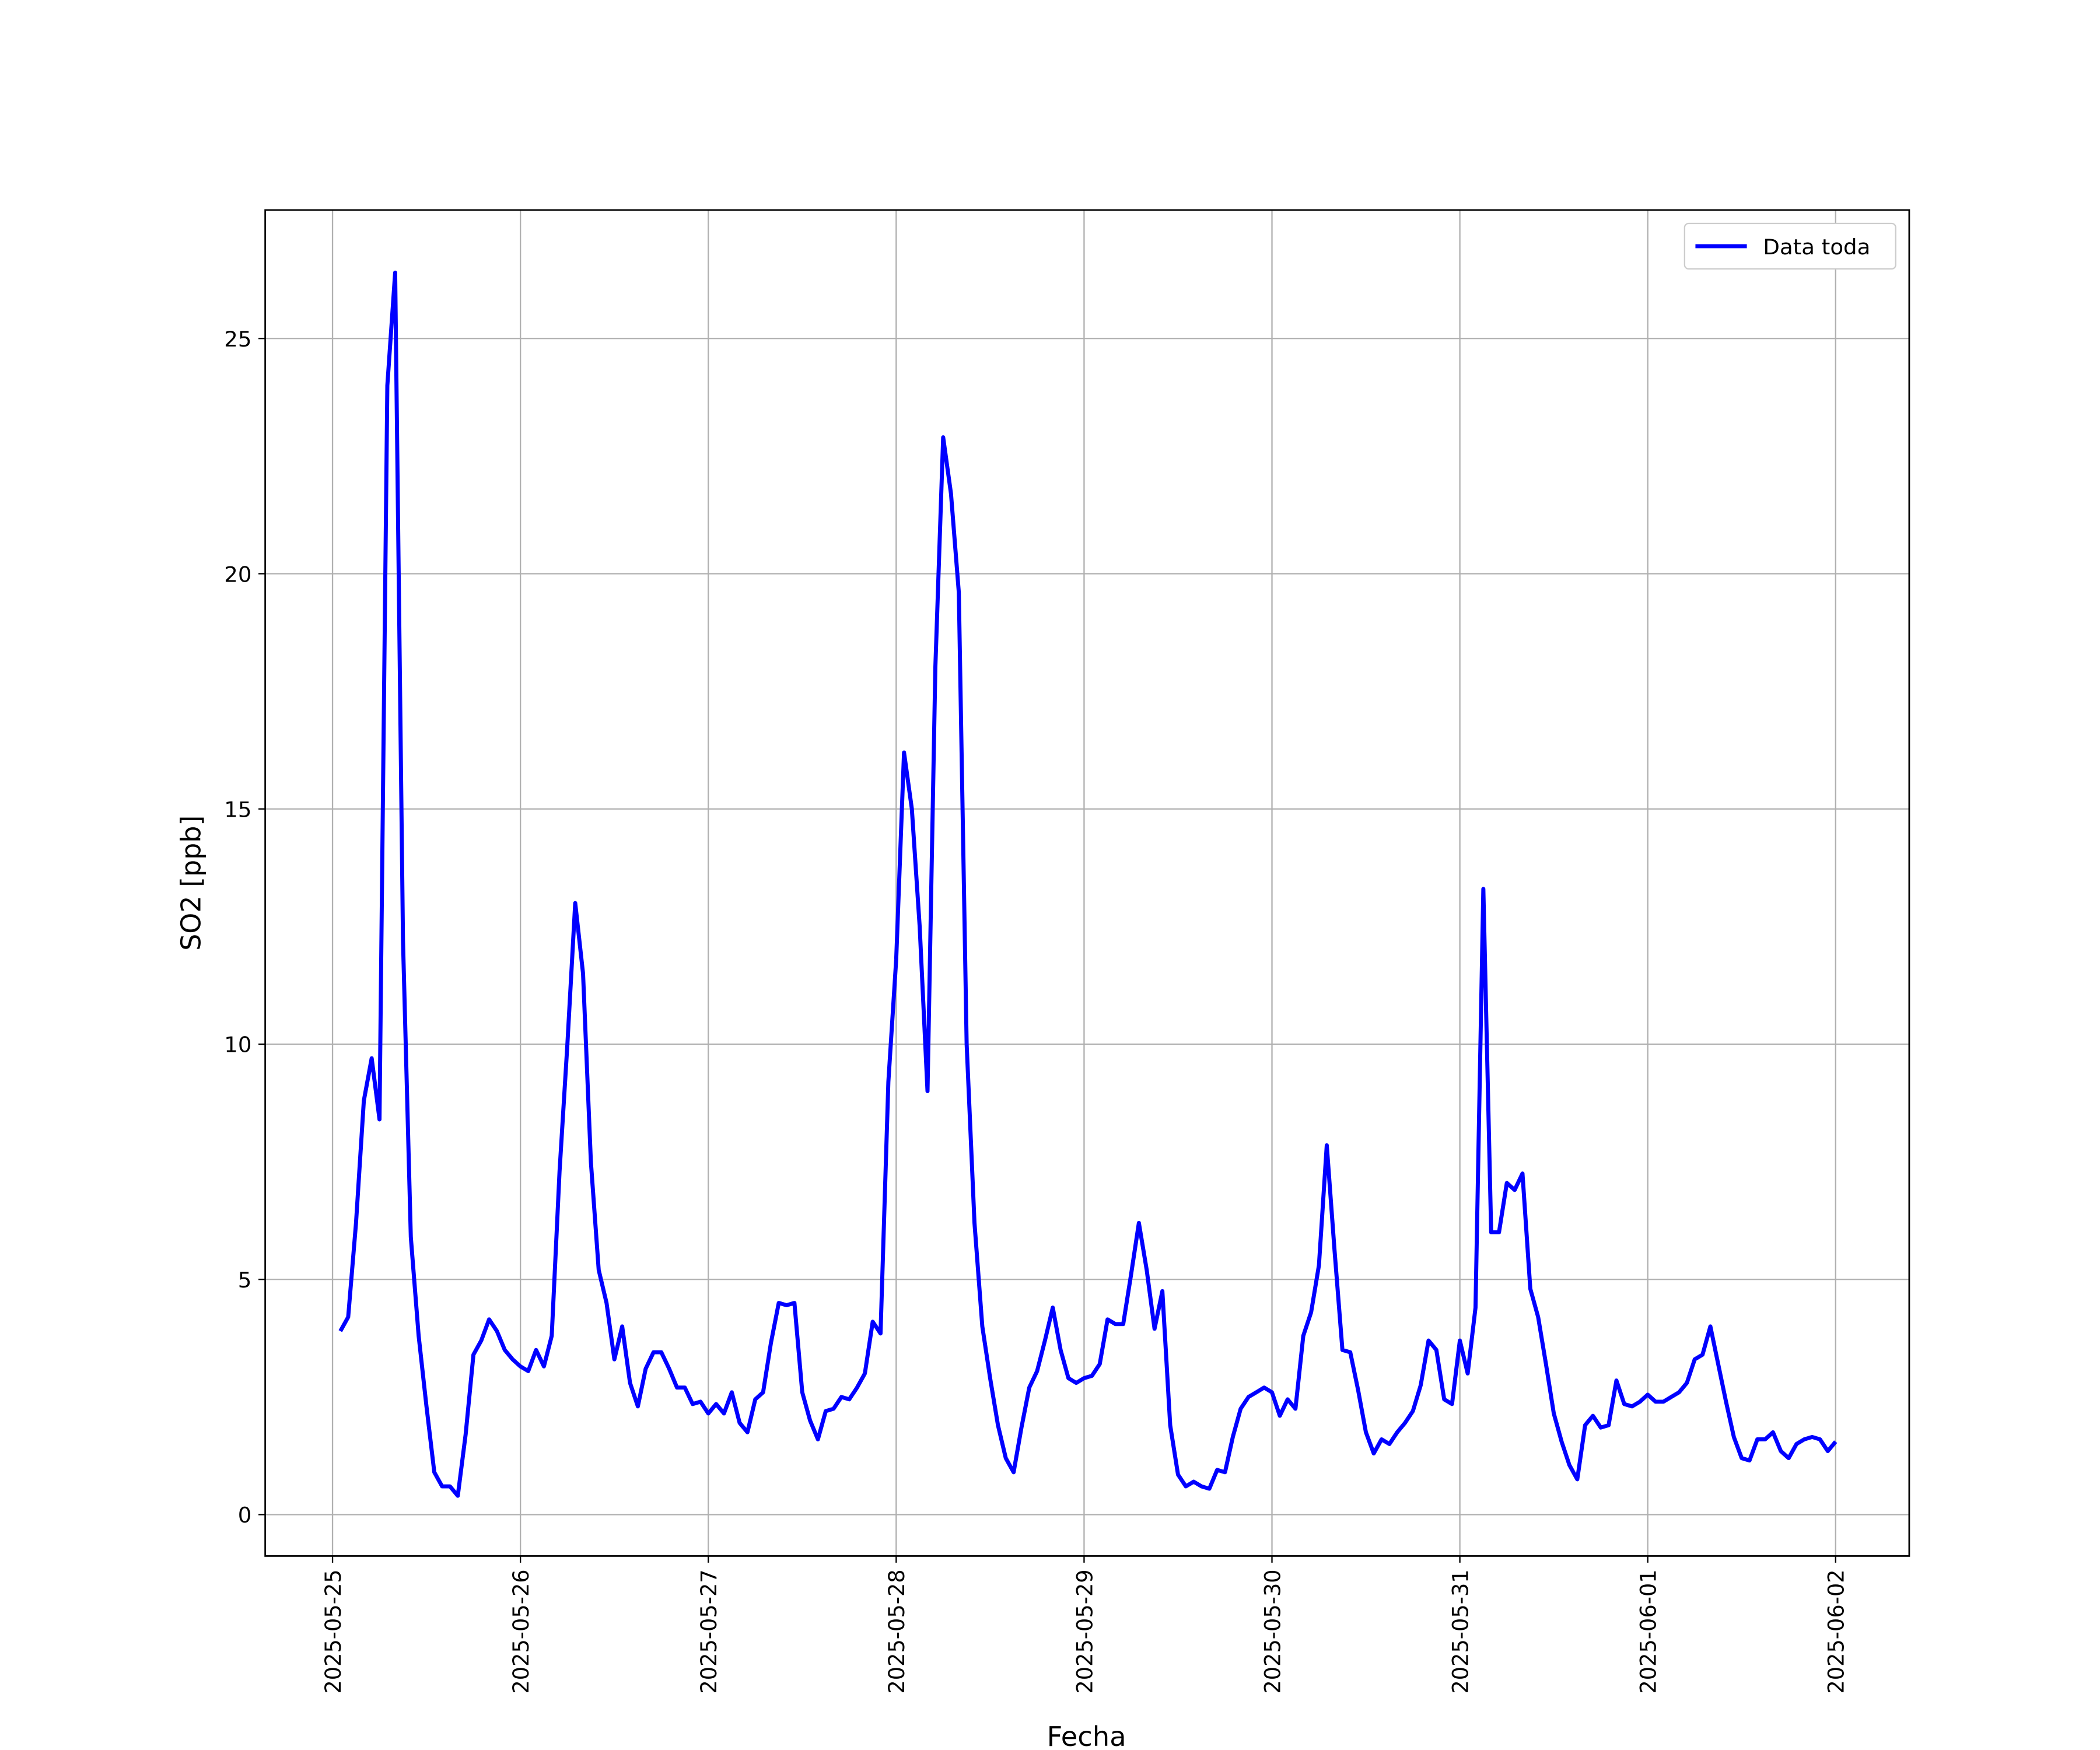  What do you see at coordinates (709, 1631) in the screenshot?
I see `x-tick-label: 2025-05-27` at bounding box center [709, 1631].